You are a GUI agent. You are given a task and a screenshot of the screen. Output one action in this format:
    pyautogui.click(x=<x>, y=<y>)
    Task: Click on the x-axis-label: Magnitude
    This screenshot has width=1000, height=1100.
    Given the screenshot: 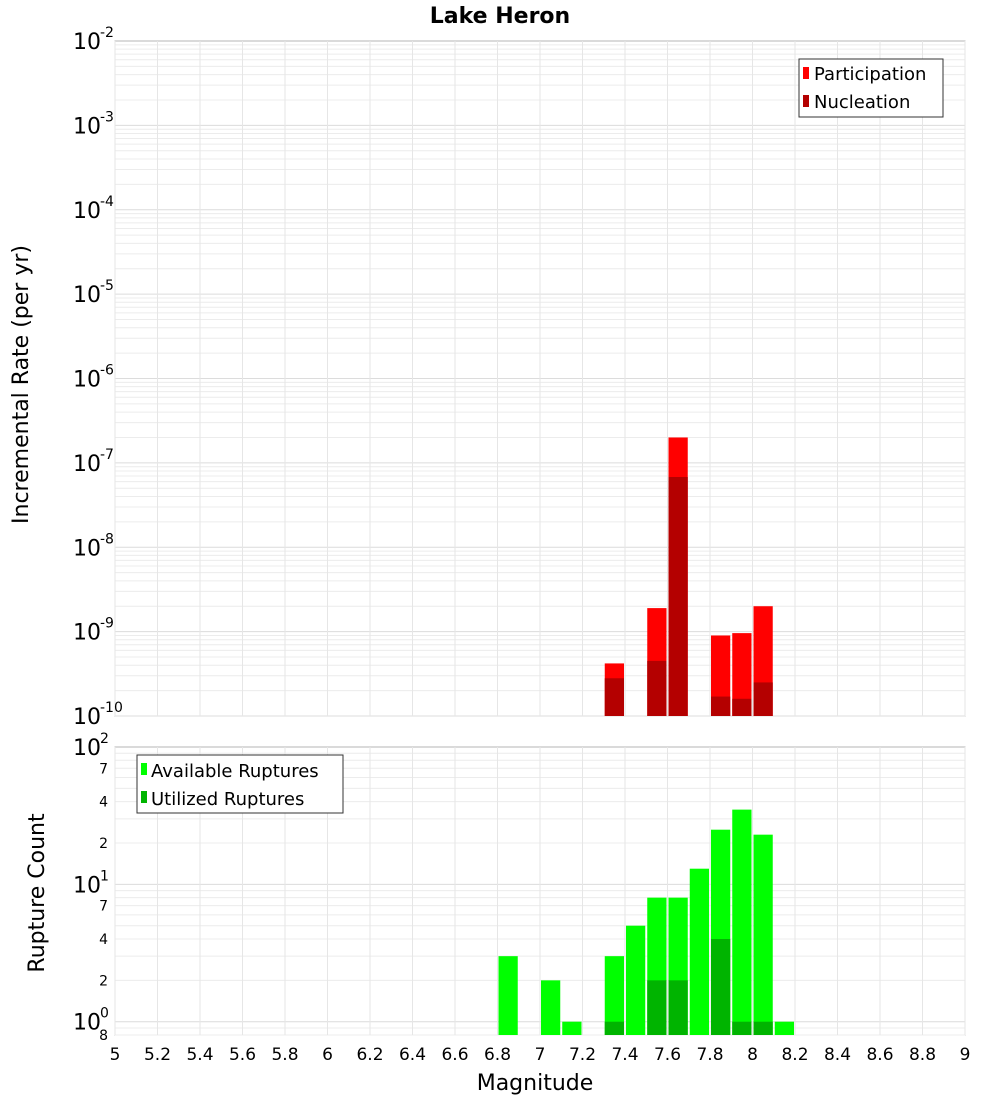 What is the action you would take?
    pyautogui.click(x=535, y=1083)
    